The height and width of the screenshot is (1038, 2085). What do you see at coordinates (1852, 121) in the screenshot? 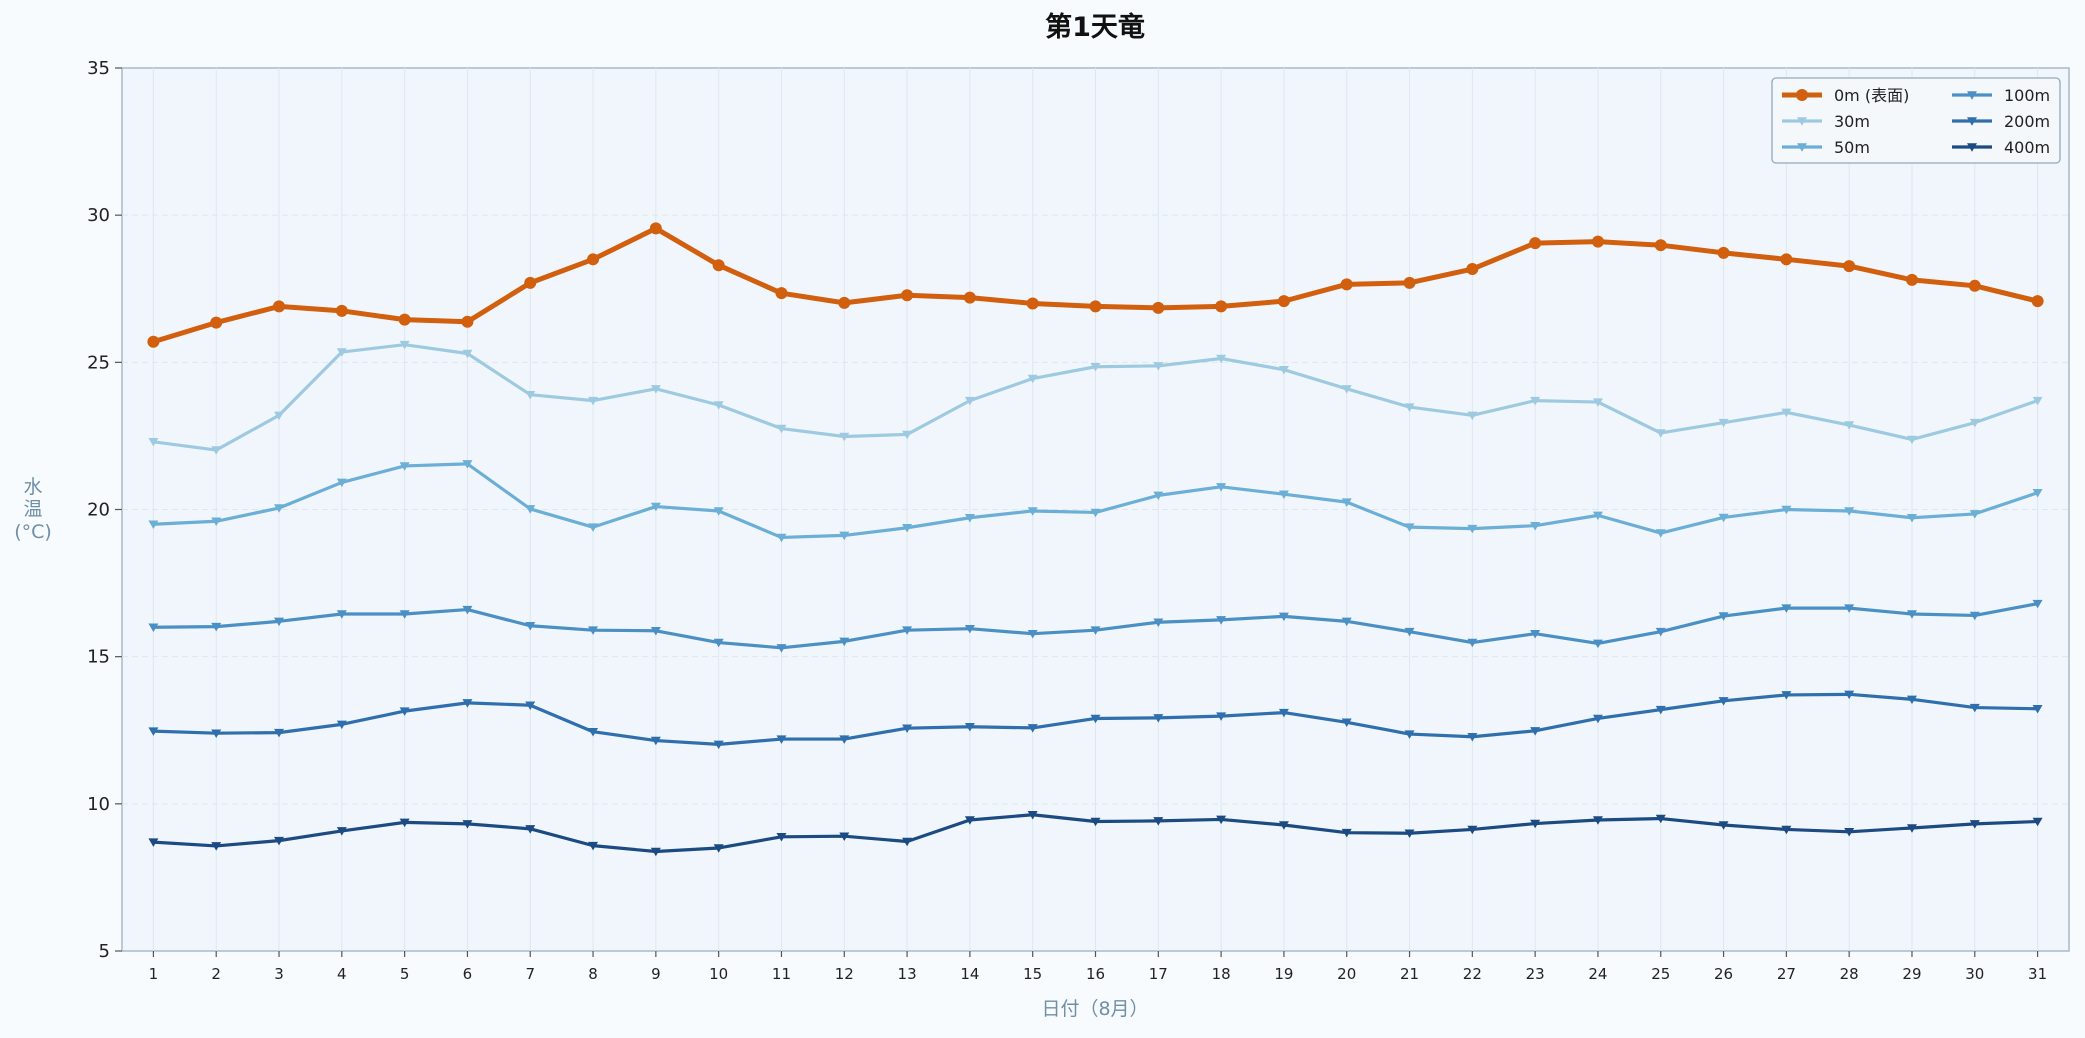
I see `legend-label: 30m` at bounding box center [1852, 121].